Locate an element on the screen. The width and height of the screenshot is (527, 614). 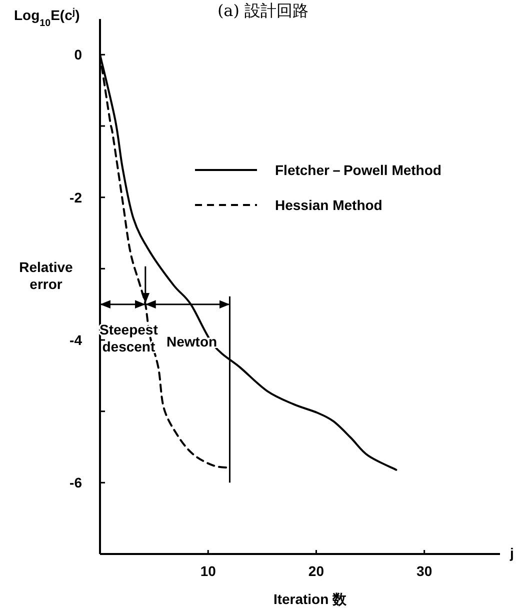
ytick: 0 is located at coordinates (78, 54).